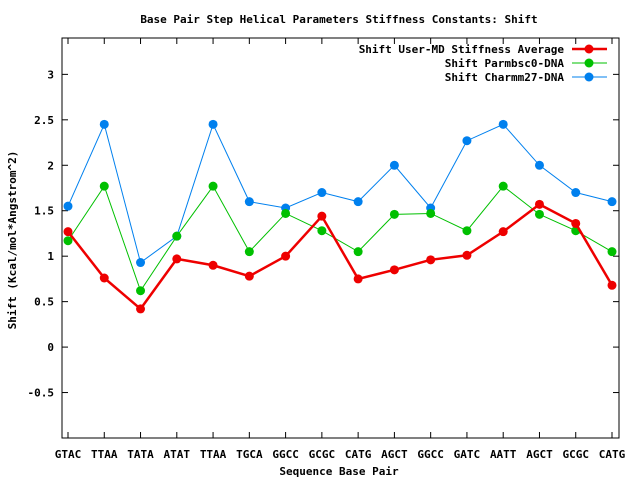 The image size is (640, 484). Describe the element at coordinates (140, 454) in the screenshot. I see `x-tick-label: TATA` at that location.